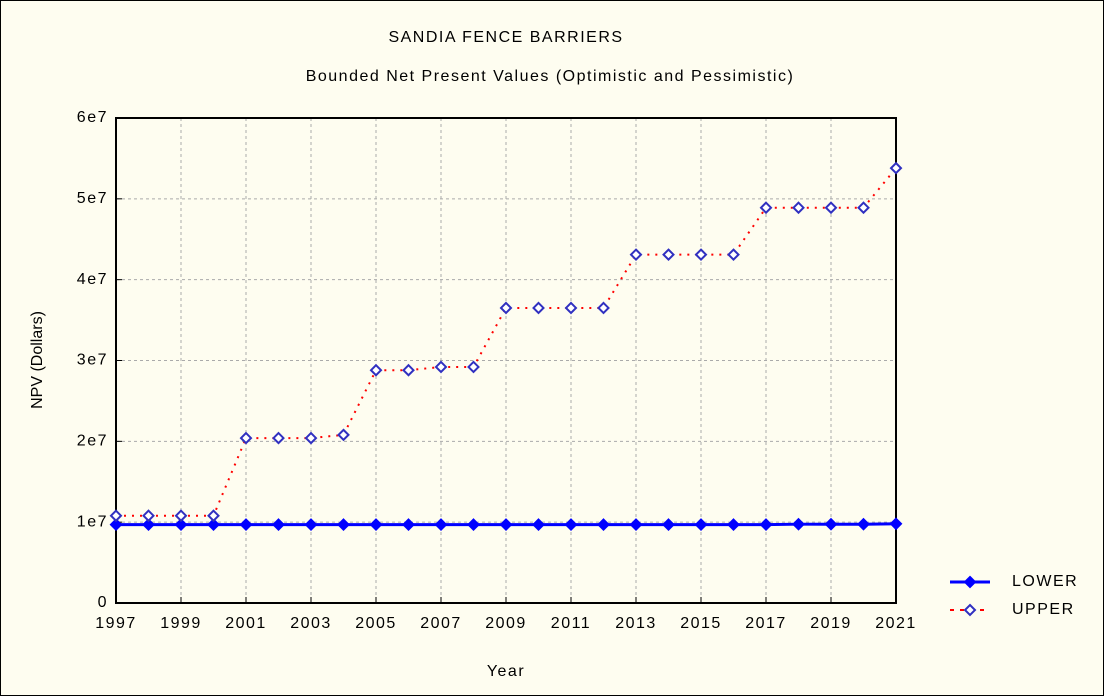  Describe the element at coordinates (701, 623) in the screenshot. I see `x-tick-label: 2015` at that location.